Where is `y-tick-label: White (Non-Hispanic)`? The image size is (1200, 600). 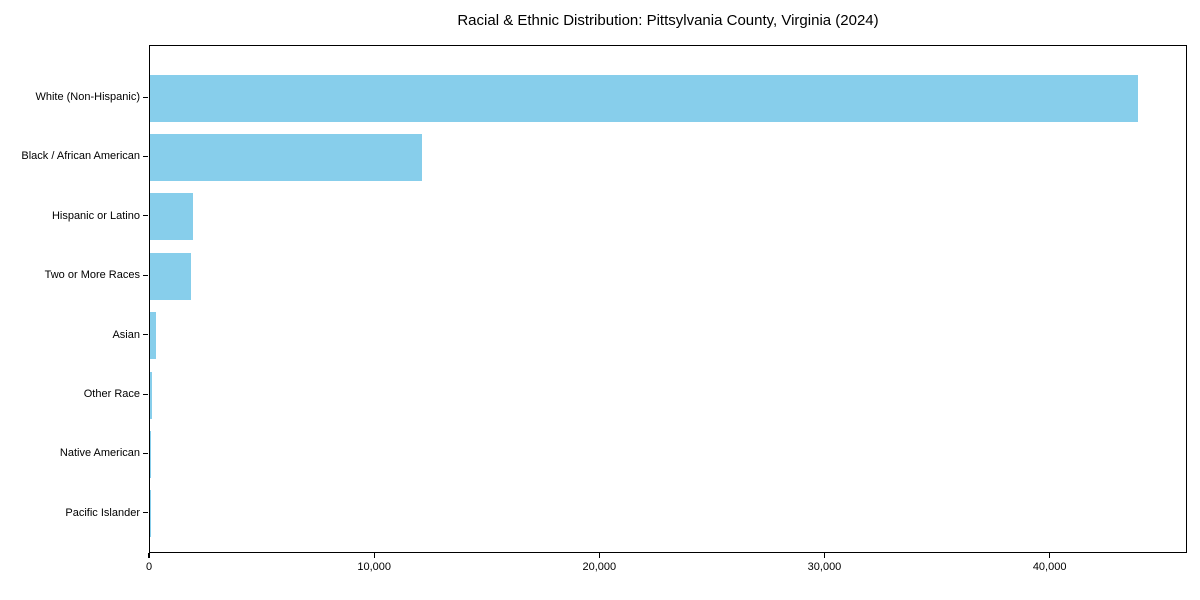
y-tick-label: White (Non-Hispanic) is located at coordinates (87, 97).